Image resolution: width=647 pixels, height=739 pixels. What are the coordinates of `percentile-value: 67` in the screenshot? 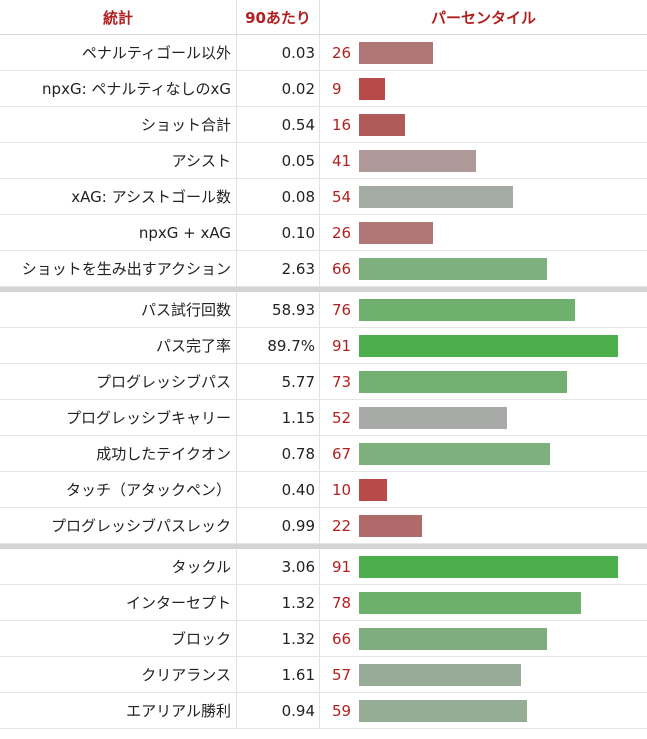 It's located at (342, 453).